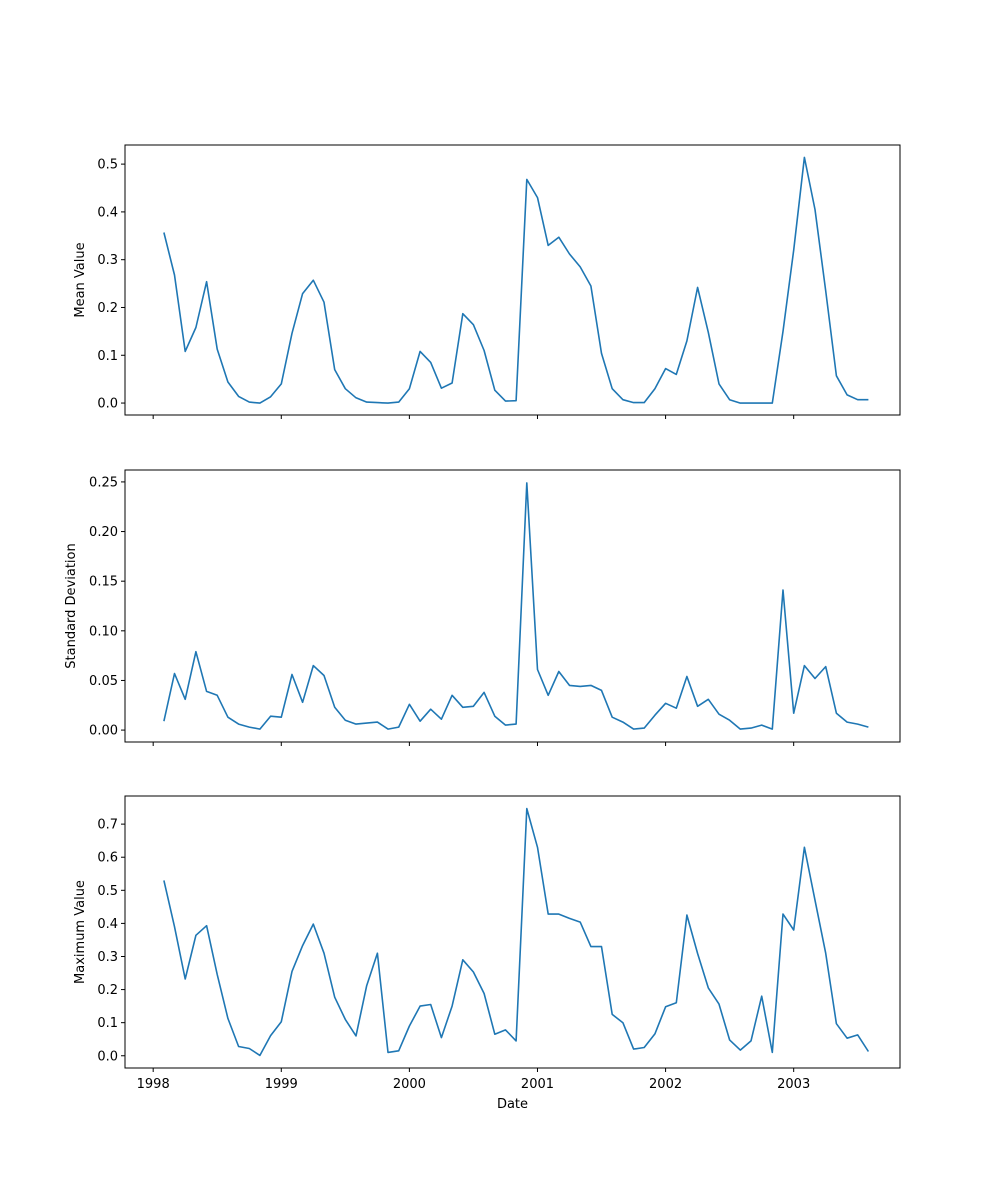 This screenshot has width=1000, height=1200. I want to click on mean-value-x-ticks, so click(473, 417).